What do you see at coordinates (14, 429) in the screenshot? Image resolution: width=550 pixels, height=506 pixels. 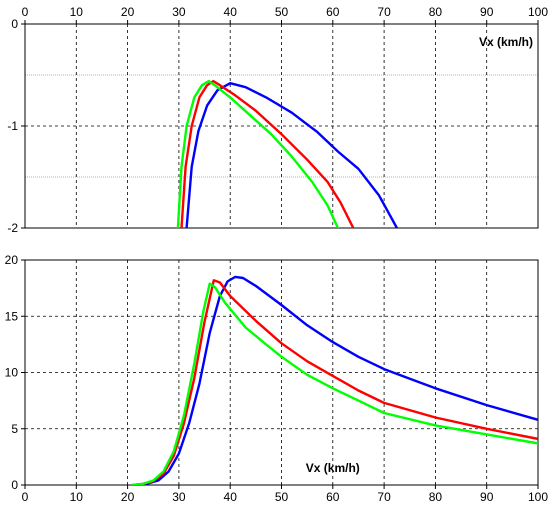 I see `y-tick-label: 5` at bounding box center [14, 429].